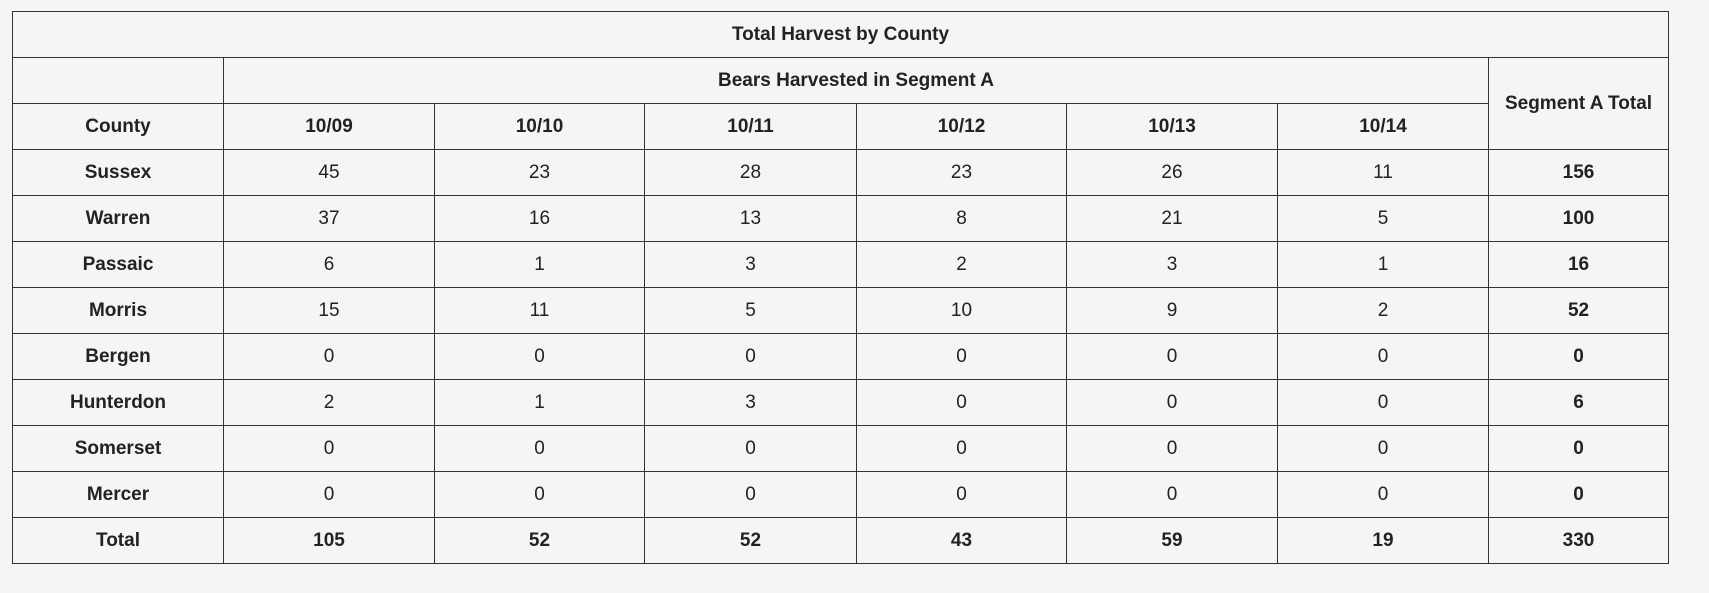 This screenshot has width=1709, height=593. I want to click on column-header: 10/09, so click(329, 126).